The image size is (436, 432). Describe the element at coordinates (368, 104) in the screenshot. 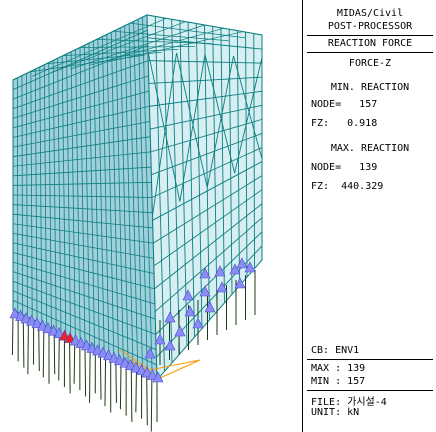

I see `min-node-value: 157` at that location.